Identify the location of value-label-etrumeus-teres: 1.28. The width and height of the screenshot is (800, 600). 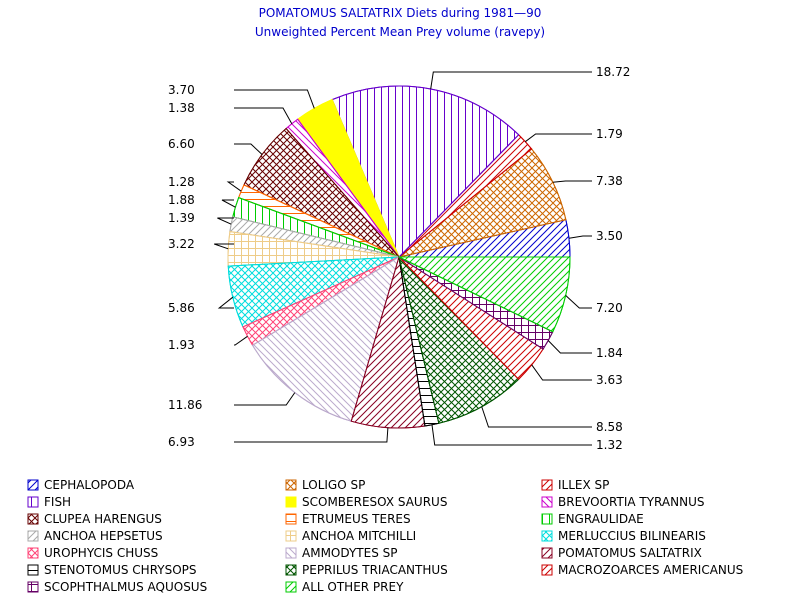
(181, 182).